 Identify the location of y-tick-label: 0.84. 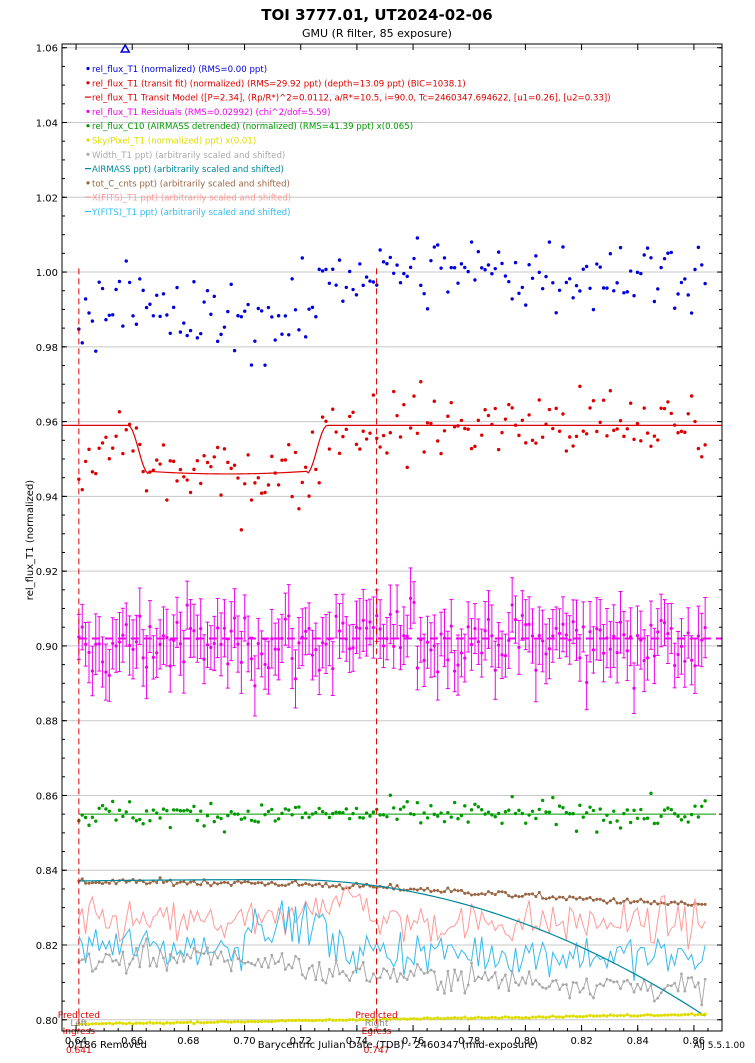
(47, 871).